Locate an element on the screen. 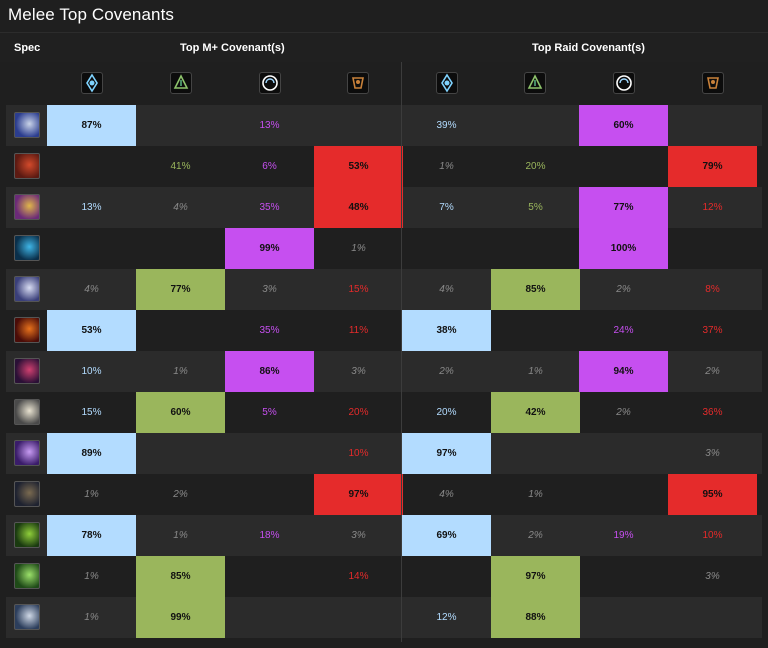  raid-necrolord-cell: 97% is located at coordinates (535, 576).